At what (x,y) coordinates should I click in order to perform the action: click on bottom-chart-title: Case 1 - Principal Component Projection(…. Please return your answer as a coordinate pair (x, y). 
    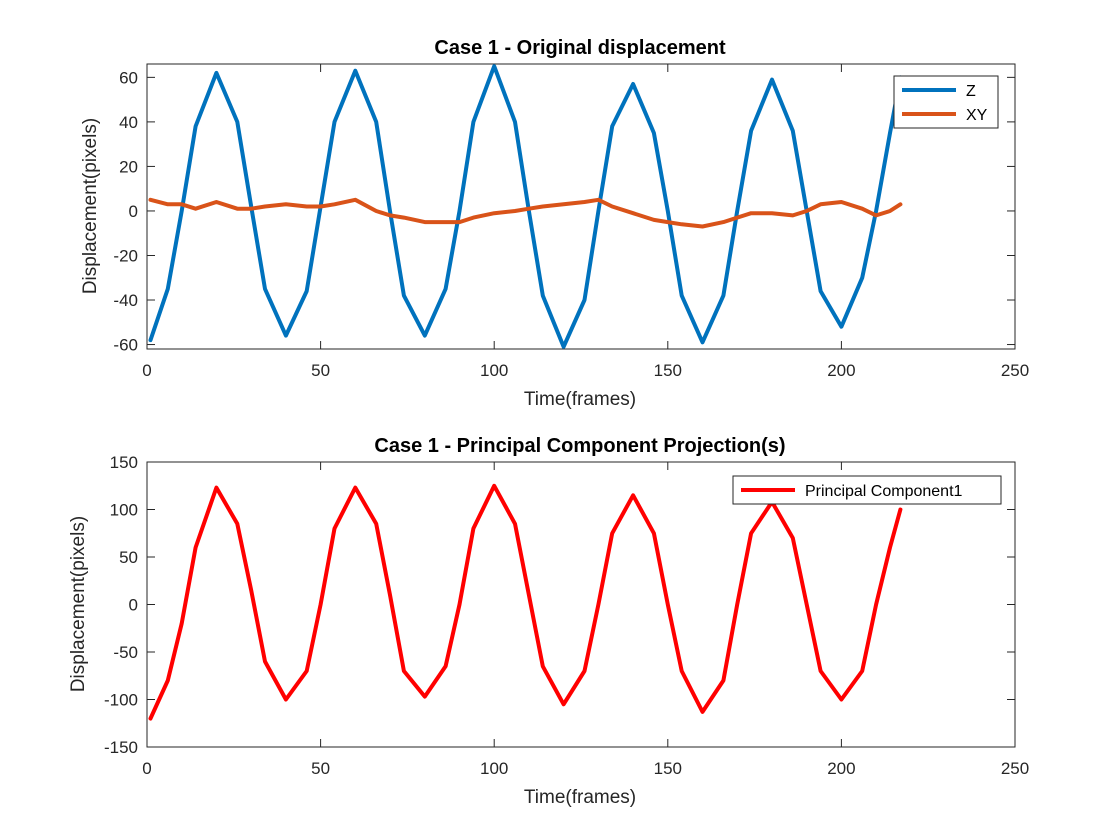
    Looking at the image, I should click on (579, 446).